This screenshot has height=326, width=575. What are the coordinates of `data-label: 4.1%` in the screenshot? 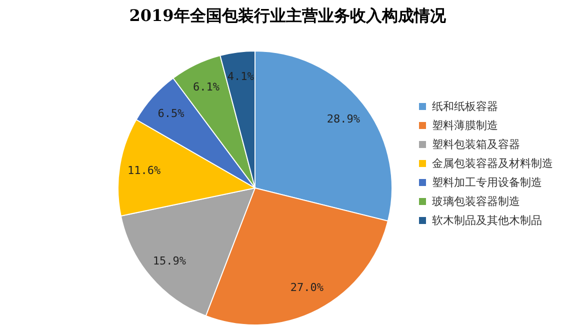 It's located at (240, 77).